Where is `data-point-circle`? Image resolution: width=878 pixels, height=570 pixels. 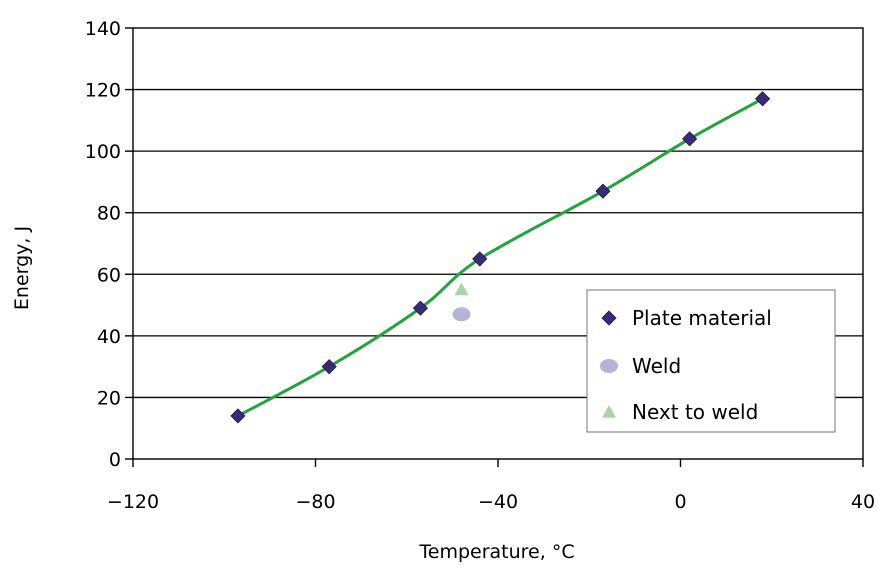
data-point-circle is located at coordinates (461, 314).